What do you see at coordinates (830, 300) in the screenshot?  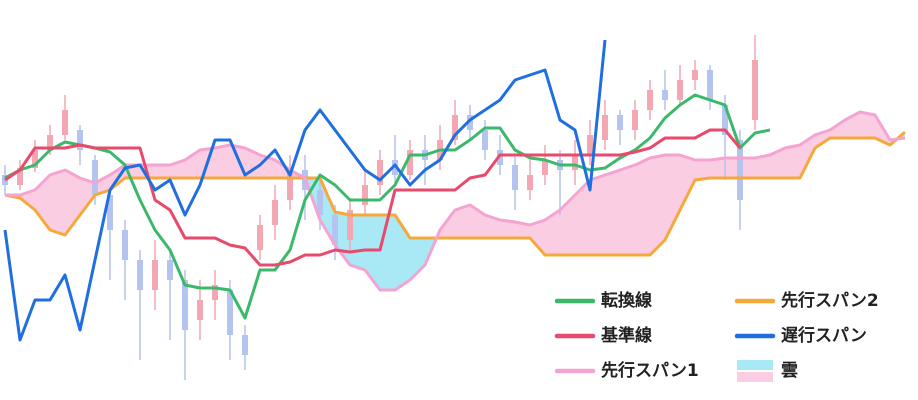 I see `legend-label: 先行スパン2` at bounding box center [830, 300].